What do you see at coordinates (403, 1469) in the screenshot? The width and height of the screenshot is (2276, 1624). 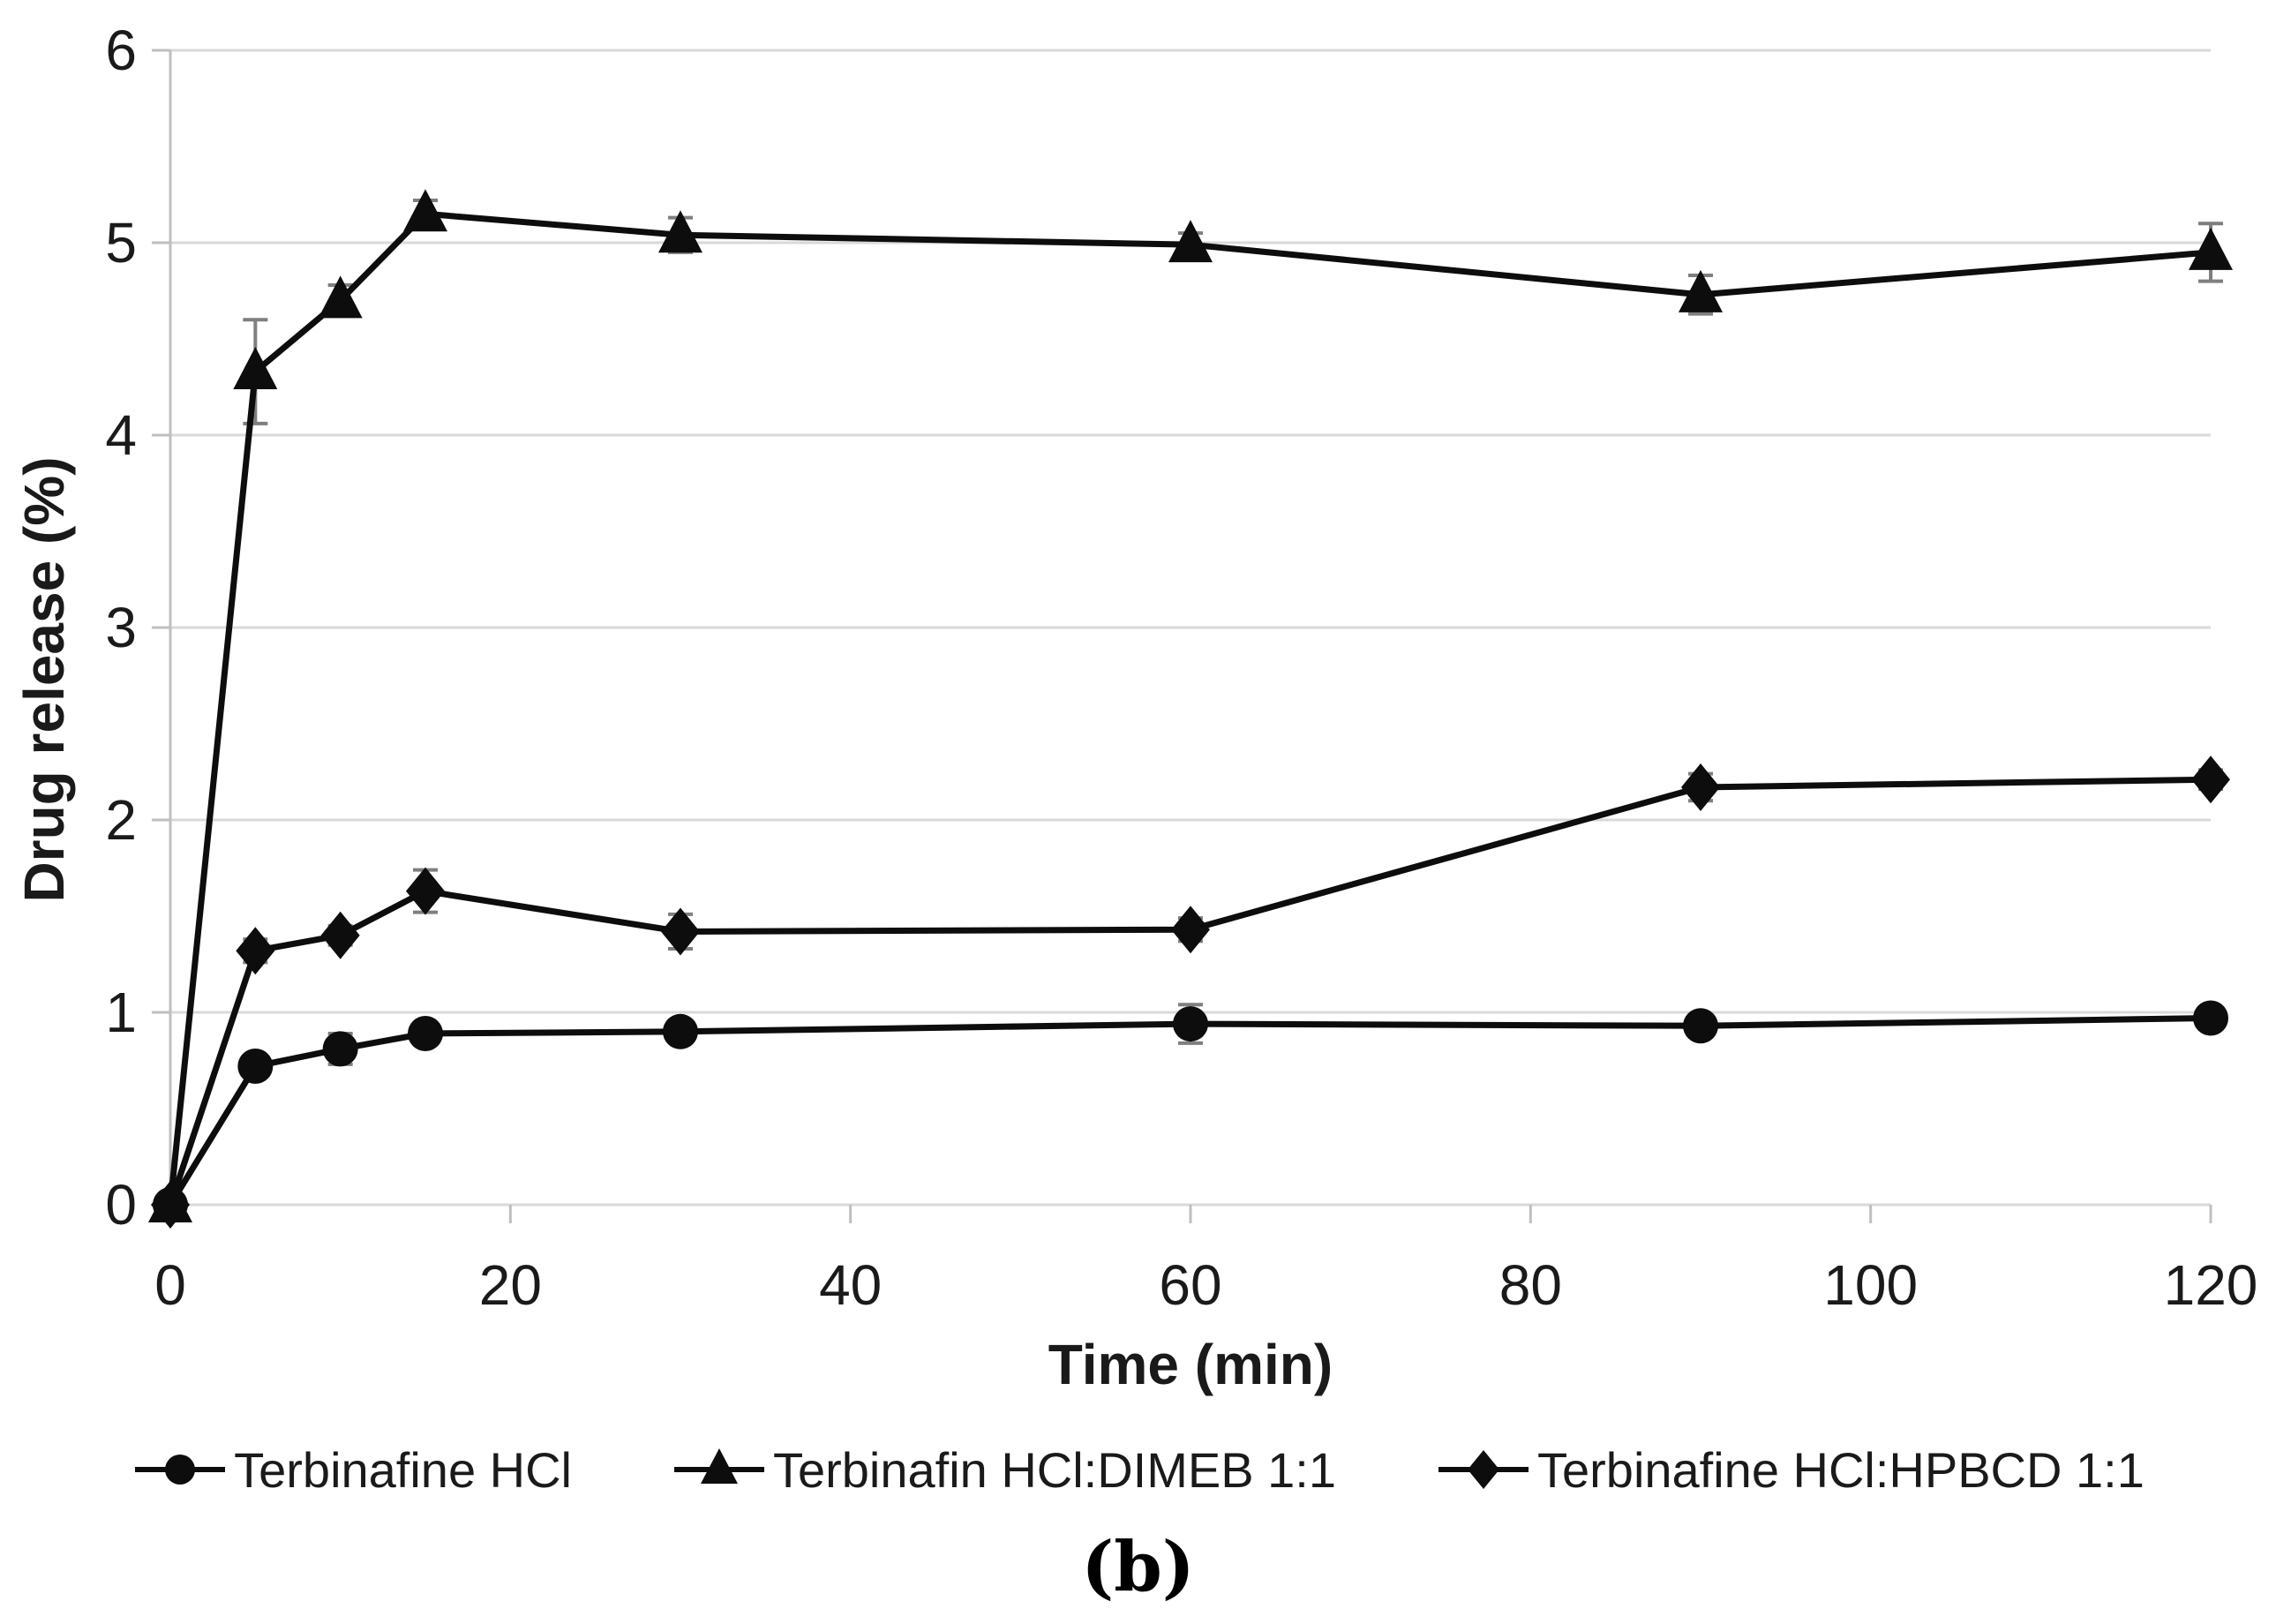 I see `legend-label: Terbinafine HCl` at bounding box center [403, 1469].